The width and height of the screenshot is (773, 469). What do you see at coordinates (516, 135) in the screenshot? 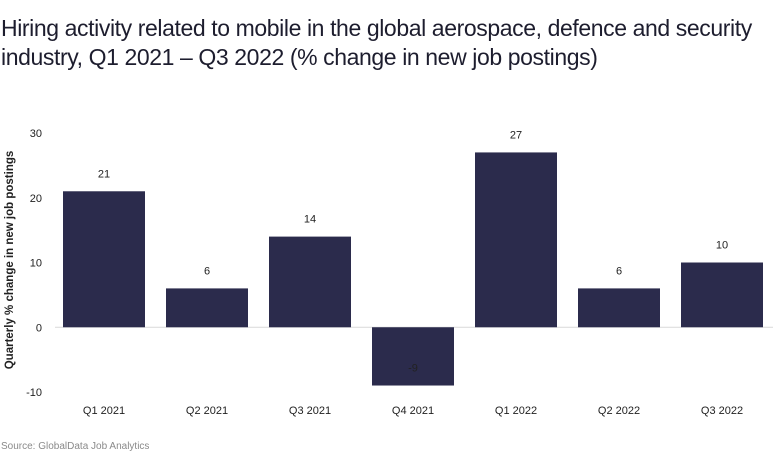
I see `data-label: 27` at bounding box center [516, 135].